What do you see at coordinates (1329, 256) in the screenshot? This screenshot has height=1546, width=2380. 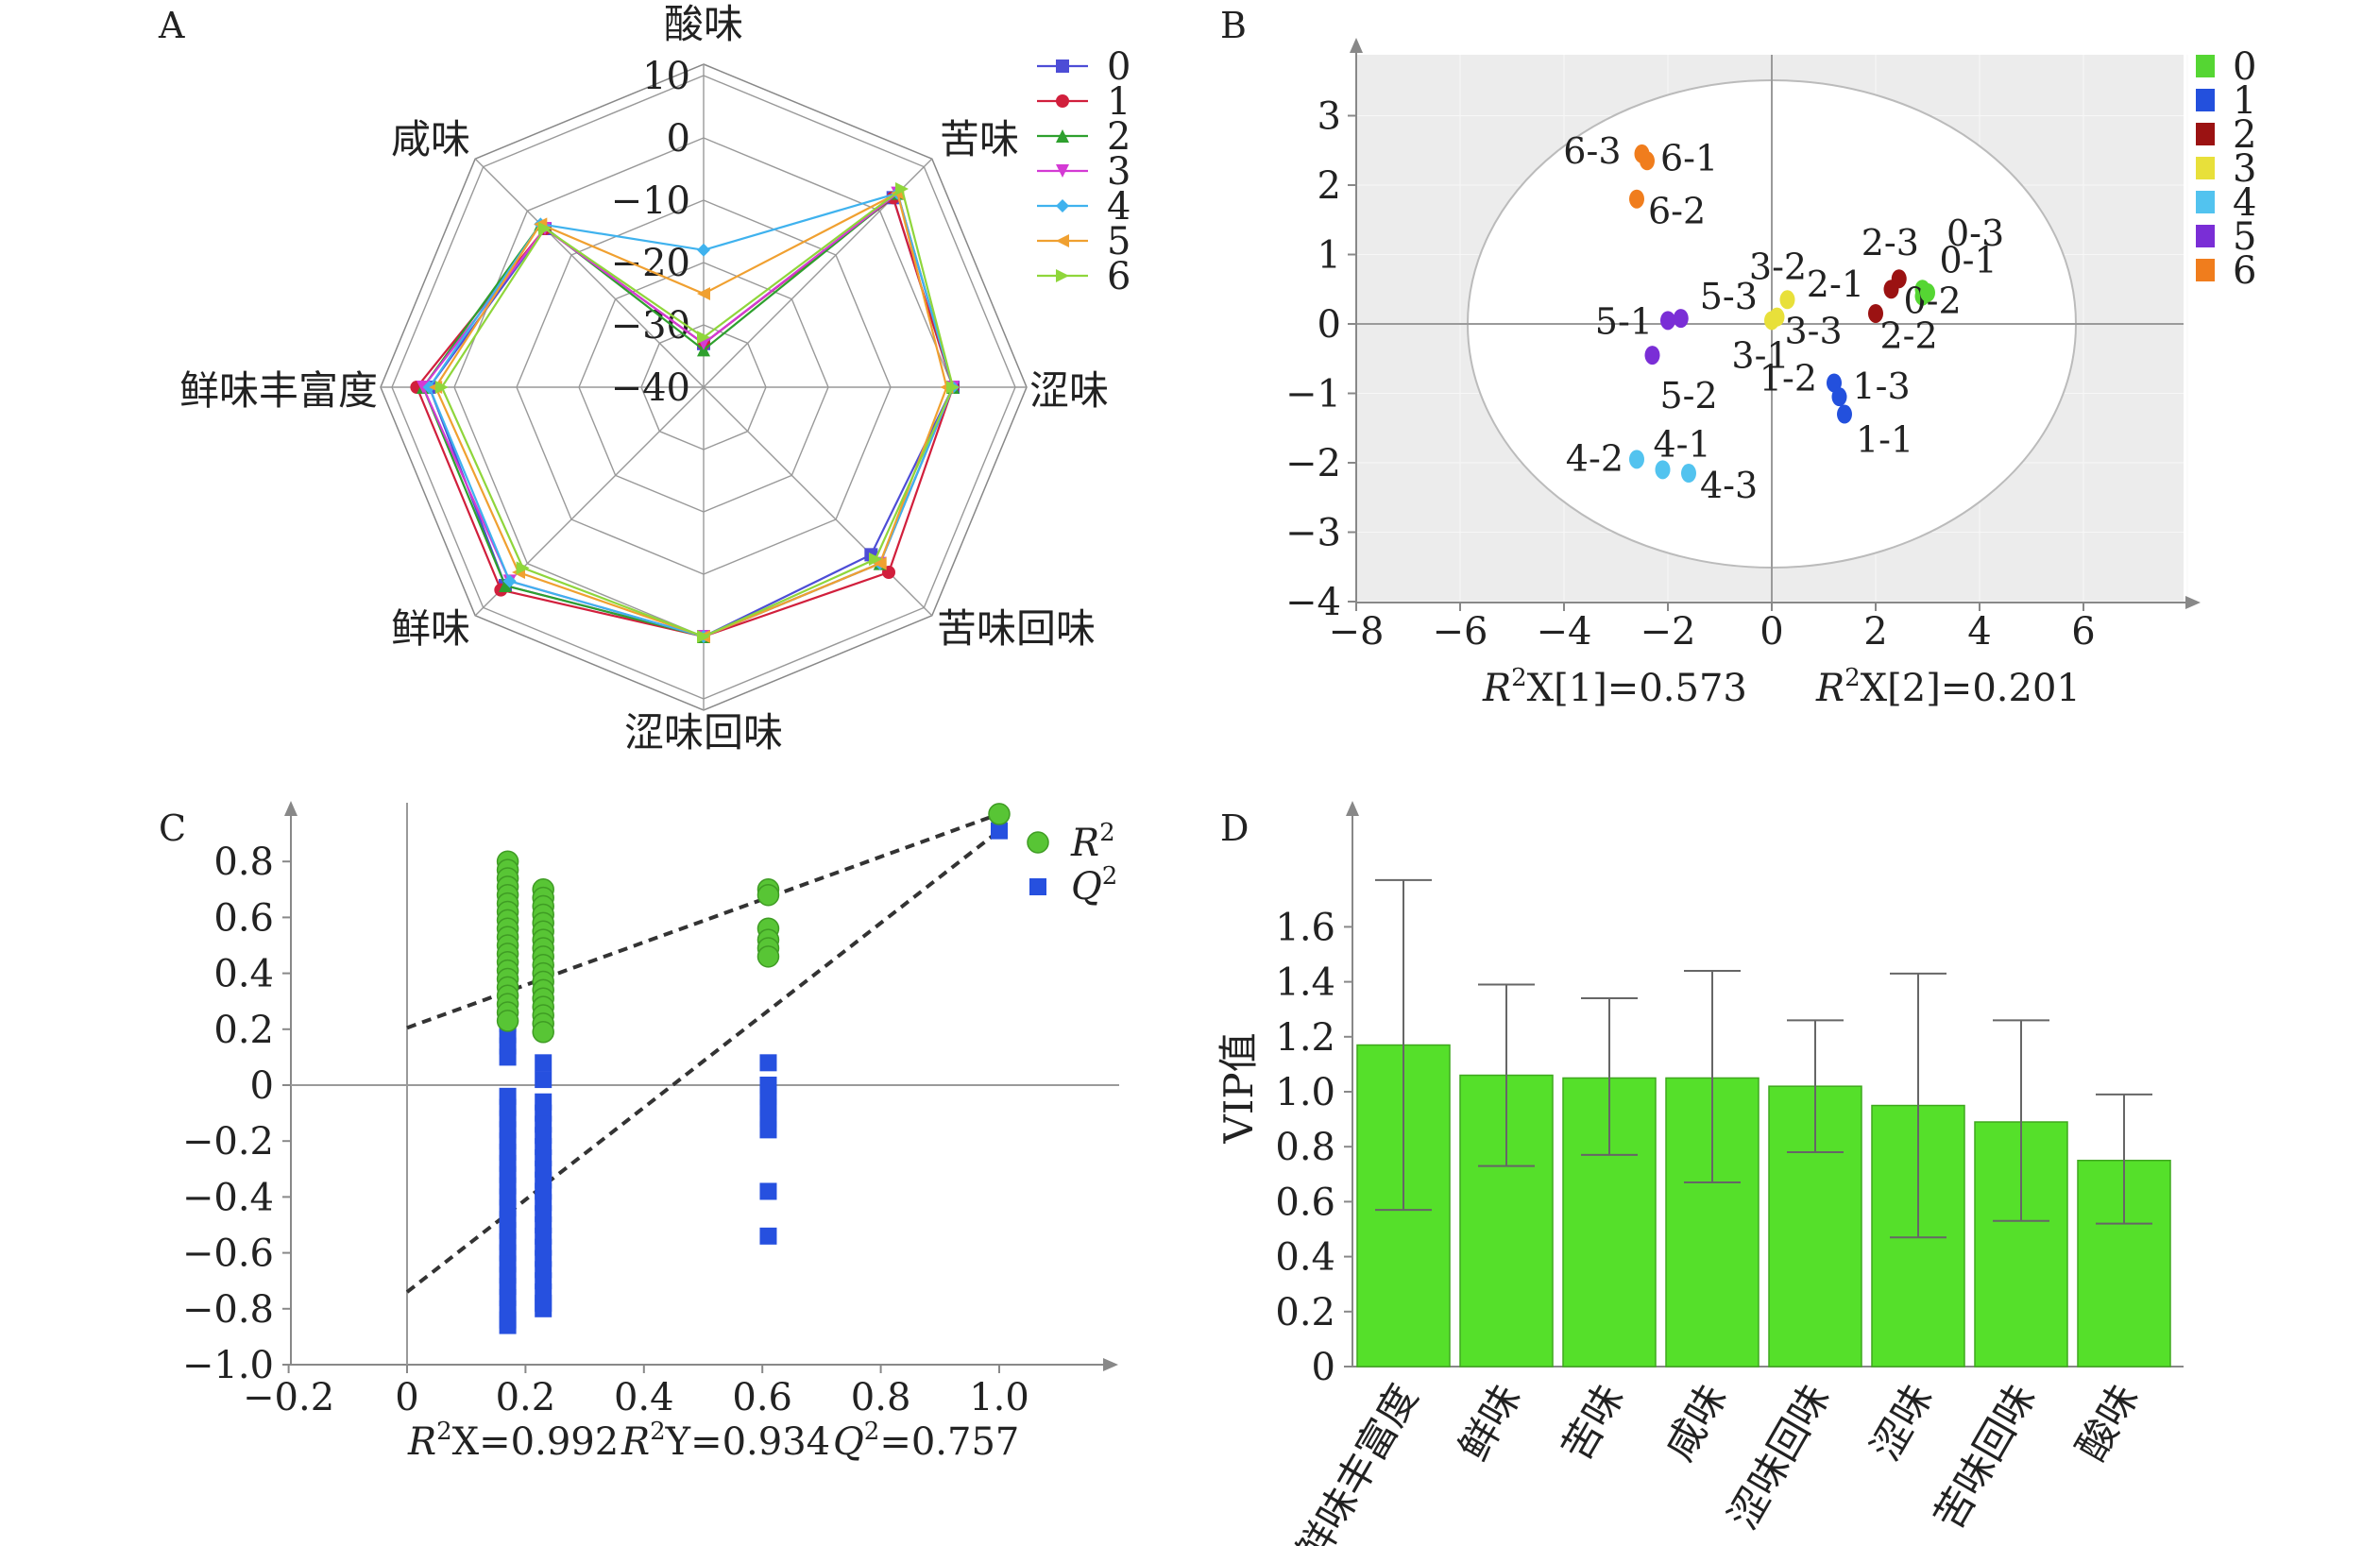 I see `pca-y-tick-label: 1` at bounding box center [1329, 256].